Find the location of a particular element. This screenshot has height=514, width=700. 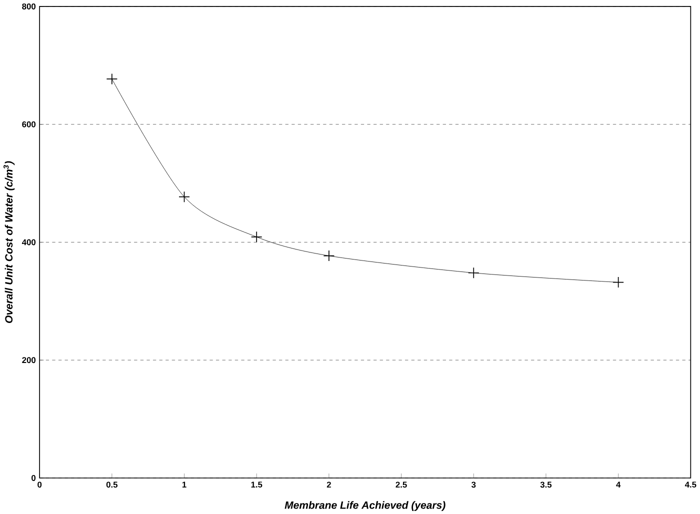

y-tick-label: 0 is located at coordinates (34, 477).